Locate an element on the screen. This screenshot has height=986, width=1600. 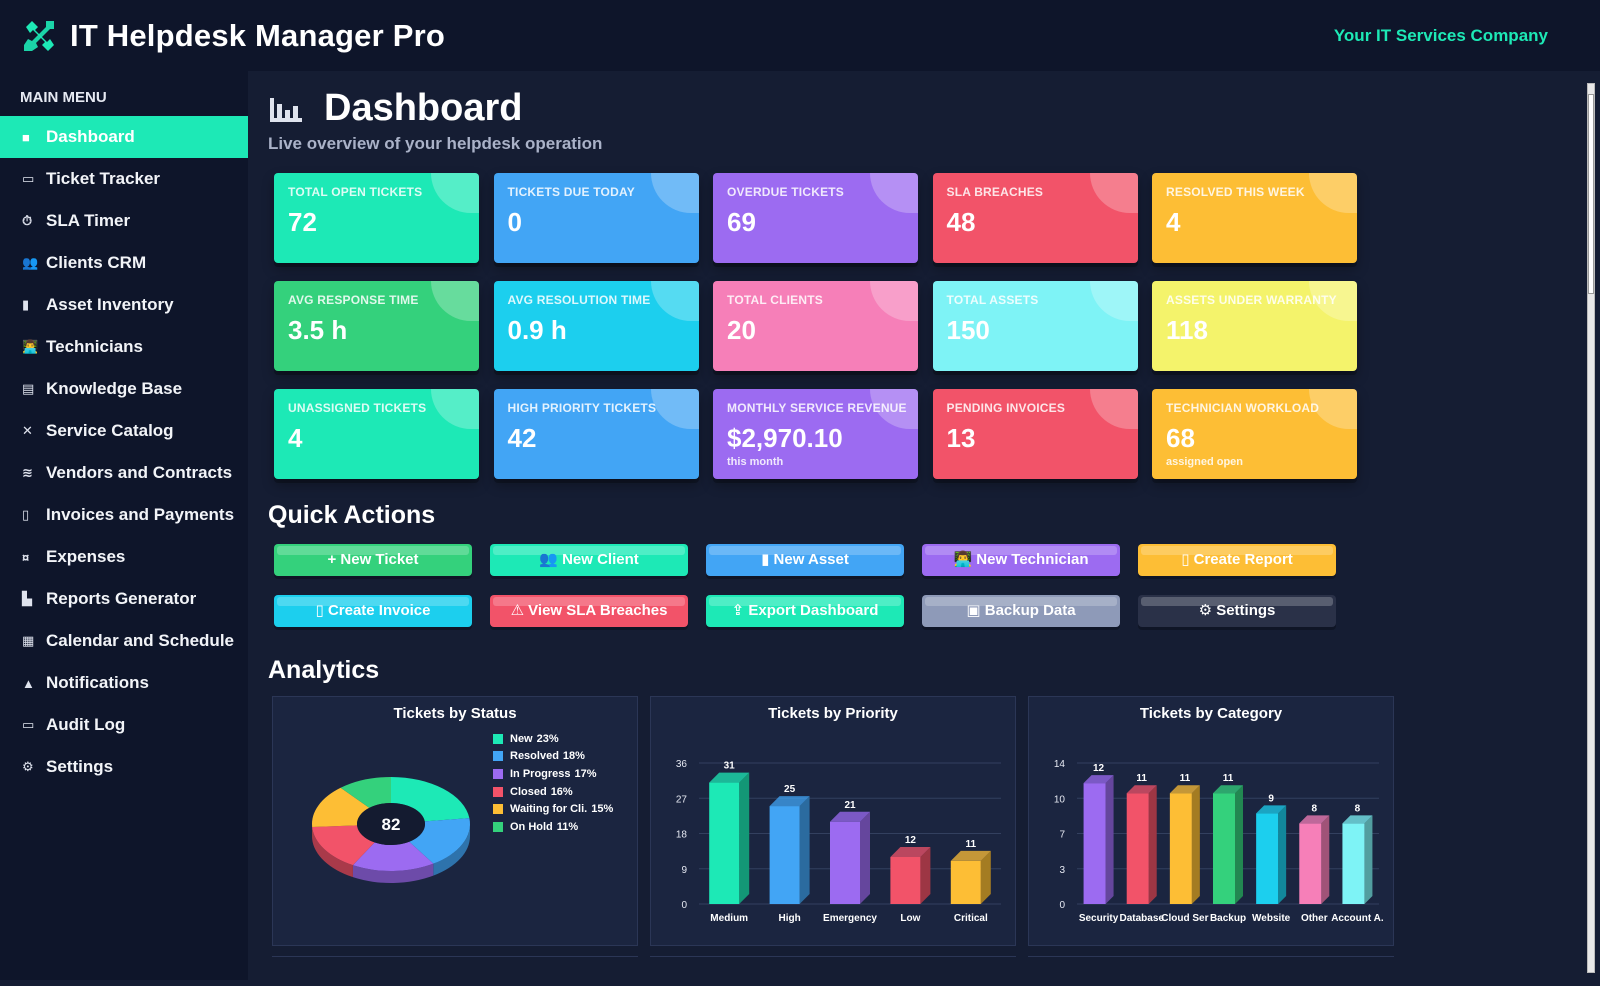
bar-value-label: 31 is located at coordinates (730, 766).